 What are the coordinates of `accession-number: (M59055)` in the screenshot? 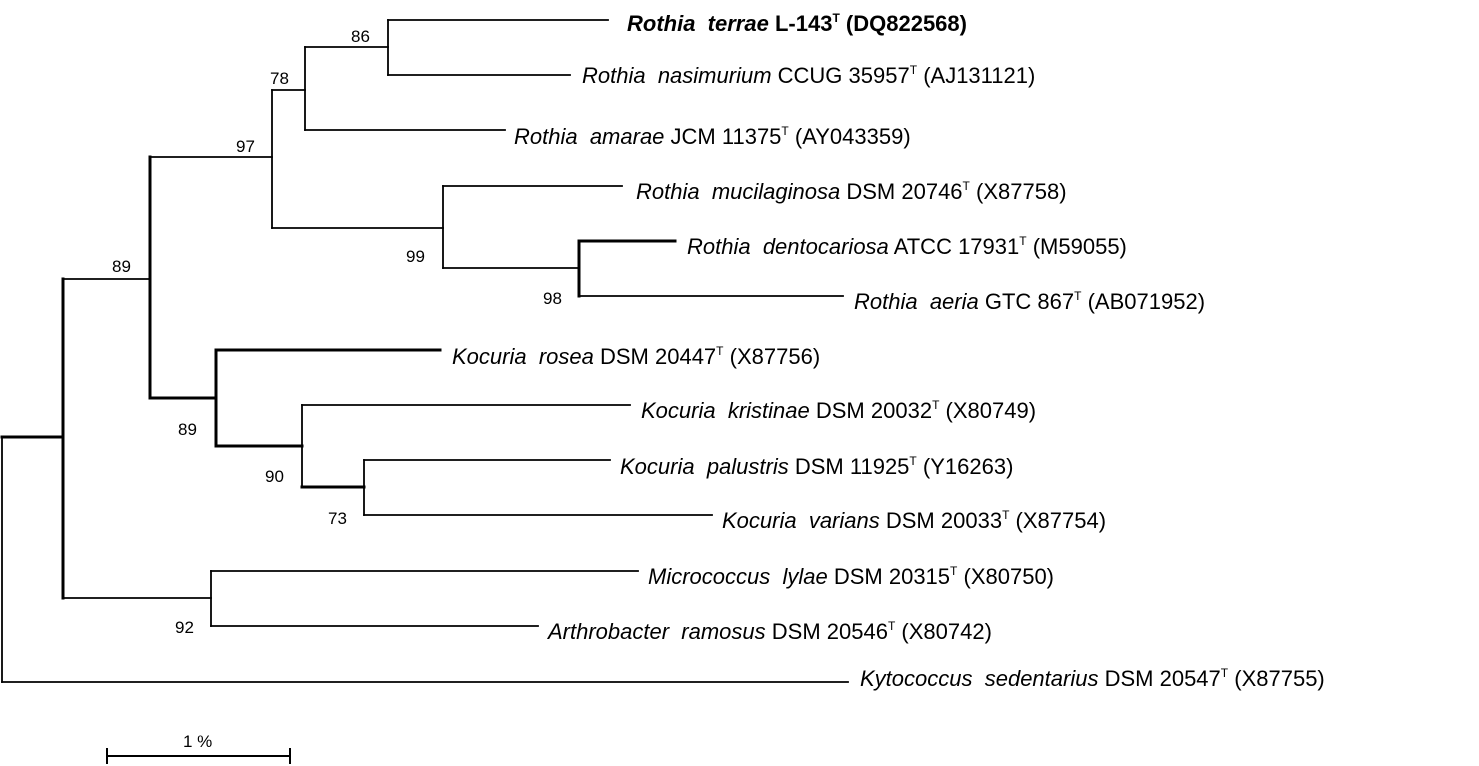 It's located at (1080, 246).